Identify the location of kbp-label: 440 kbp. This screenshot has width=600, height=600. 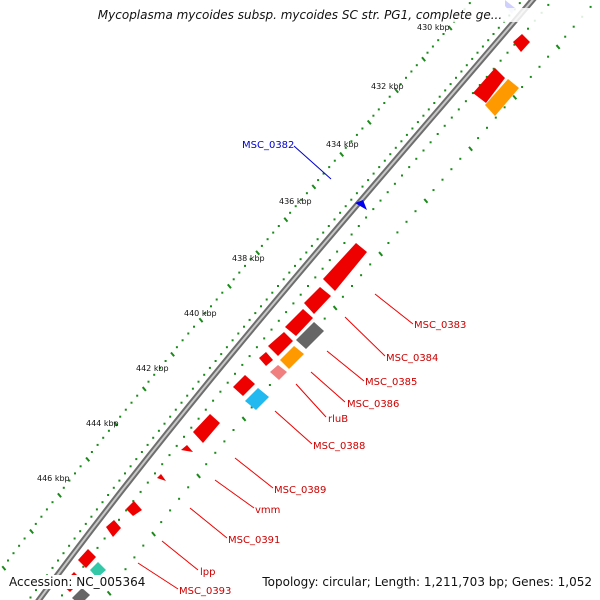
(200, 313).